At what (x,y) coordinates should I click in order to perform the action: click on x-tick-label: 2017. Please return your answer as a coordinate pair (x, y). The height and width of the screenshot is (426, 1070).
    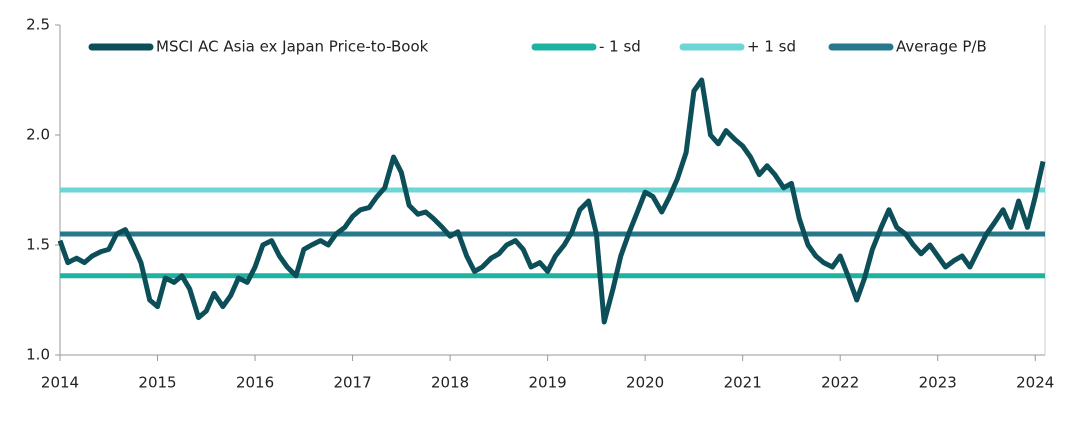
    Looking at the image, I should click on (352, 383).